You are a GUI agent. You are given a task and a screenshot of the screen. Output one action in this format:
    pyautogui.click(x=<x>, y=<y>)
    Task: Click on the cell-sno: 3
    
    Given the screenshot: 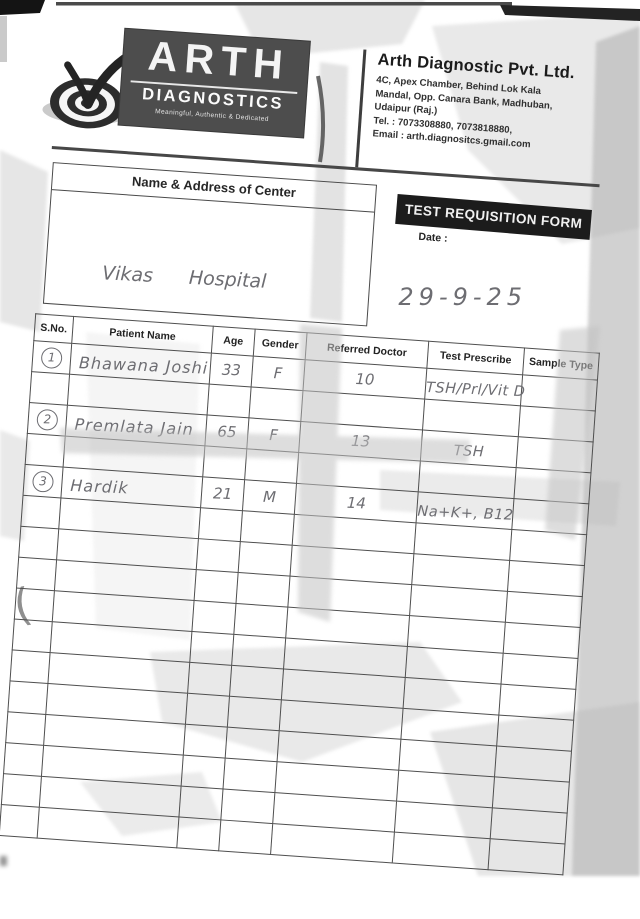 What is the action you would take?
    pyautogui.click(x=43, y=481)
    